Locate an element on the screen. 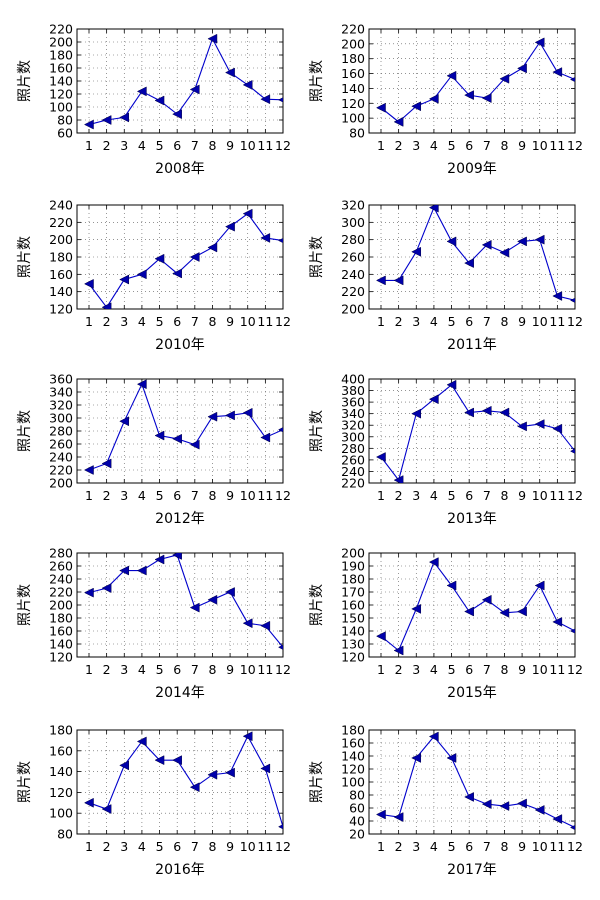 This screenshot has width=600, height=900. y-tick-label: 360 is located at coordinates (353, 402).